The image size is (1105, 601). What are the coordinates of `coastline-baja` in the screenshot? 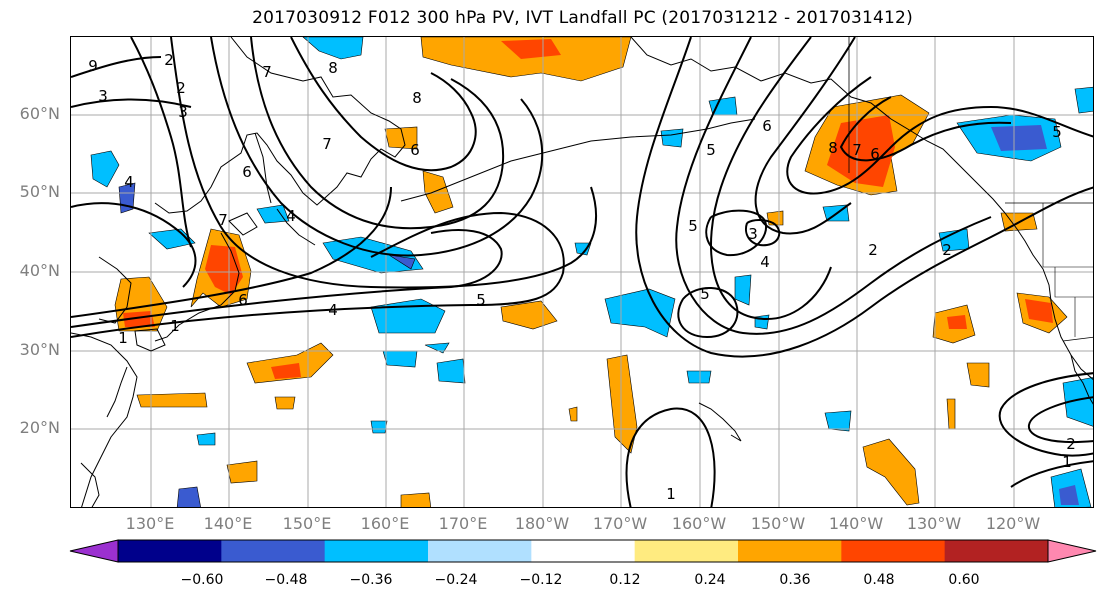 It's located at (1081, 379).